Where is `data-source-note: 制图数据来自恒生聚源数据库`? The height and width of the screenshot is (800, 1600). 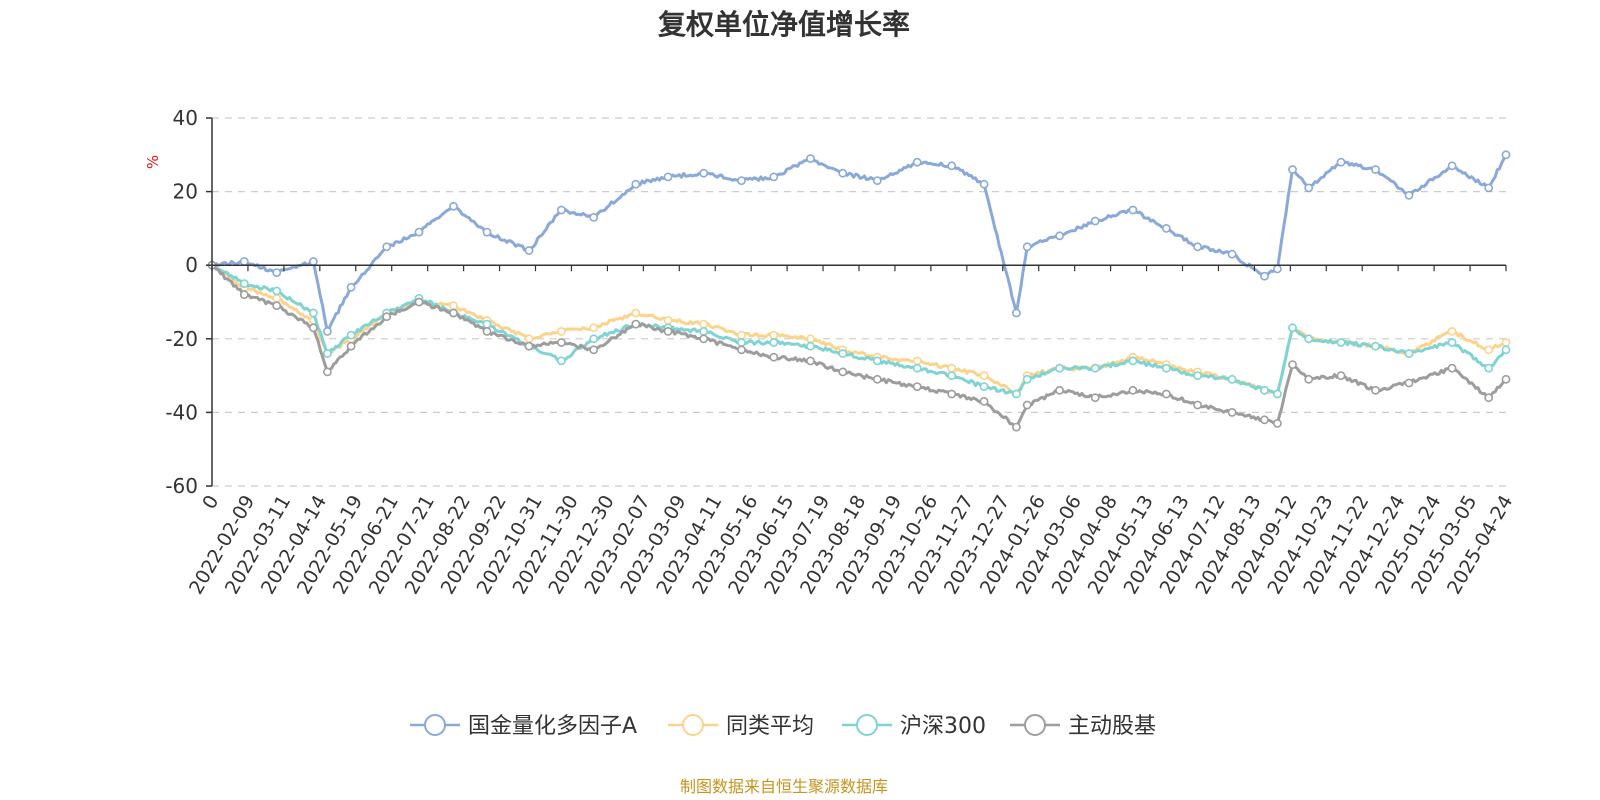
data-source-note: 制图数据来自恒生聚源数据库 is located at coordinates (784, 786).